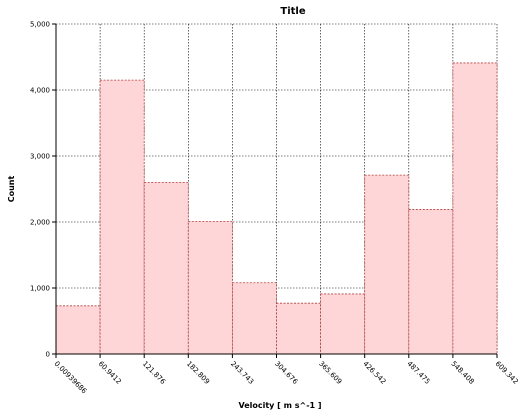  Describe the element at coordinates (330, 373) in the screenshot. I see `x-tick-label: 365.609` at that location.